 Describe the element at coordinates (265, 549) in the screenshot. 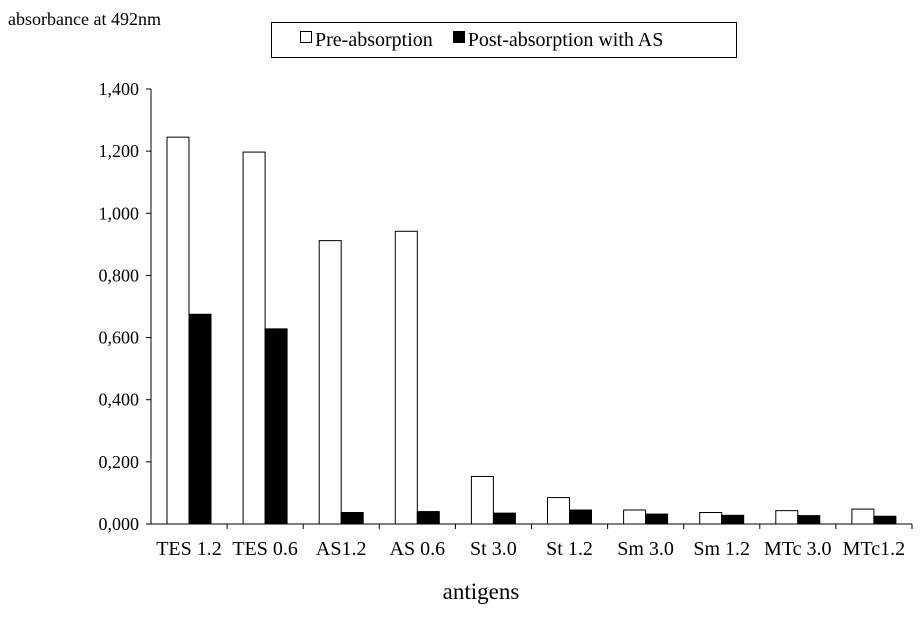

I see `x-tick-label: TES 0.6` at that location.